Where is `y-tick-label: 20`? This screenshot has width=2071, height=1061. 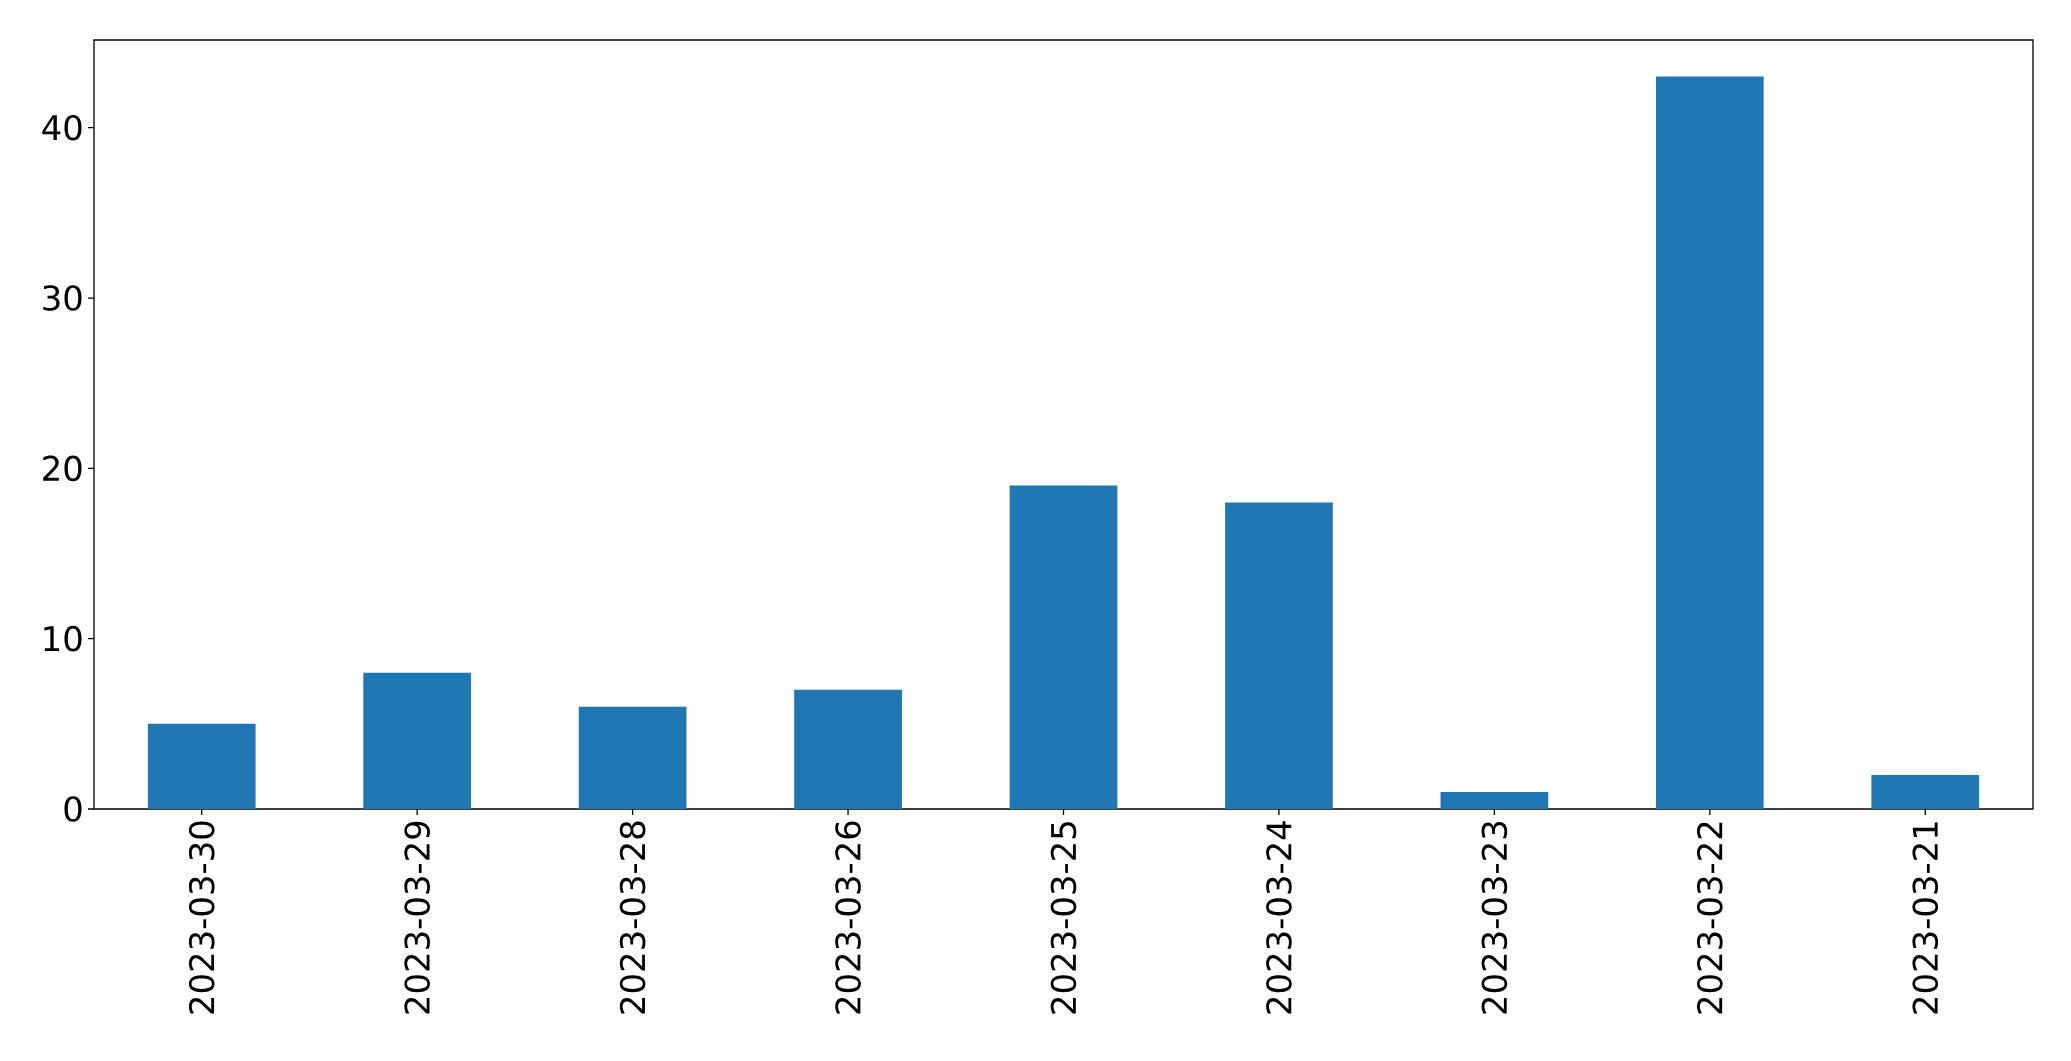 y-tick-label: 20 is located at coordinates (62, 468).